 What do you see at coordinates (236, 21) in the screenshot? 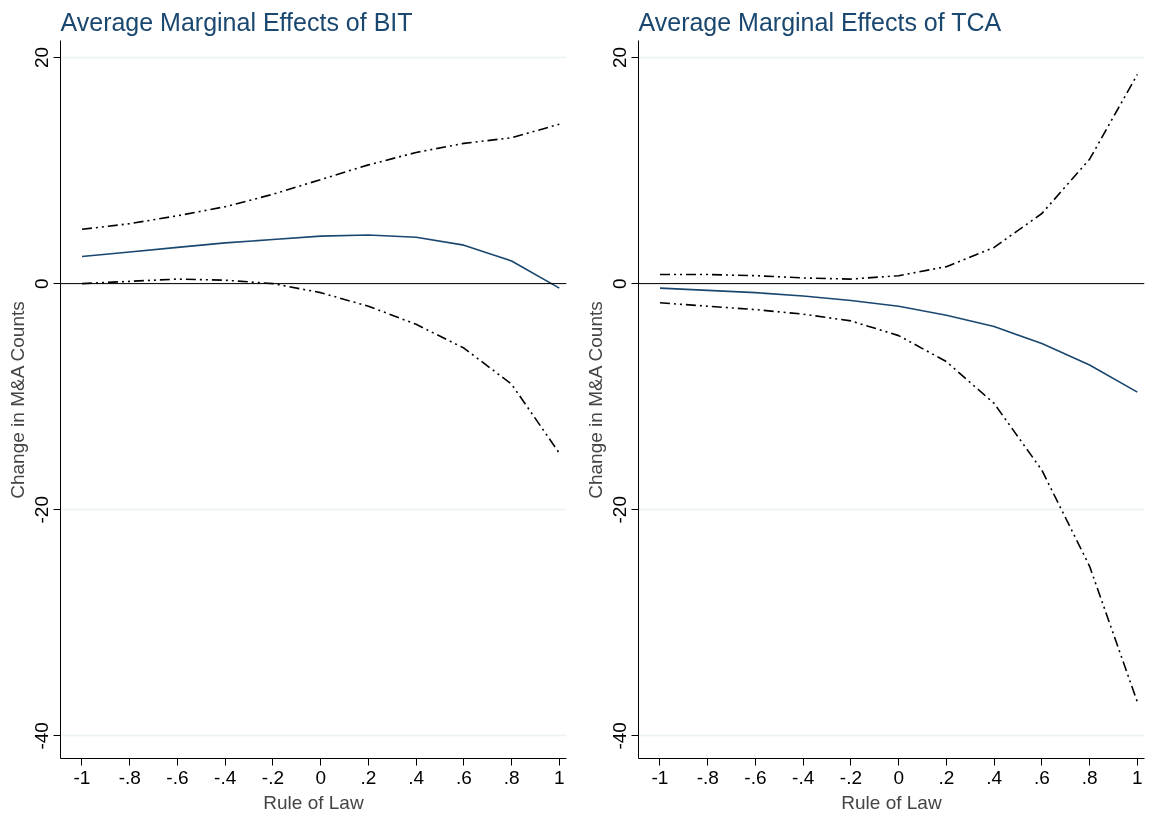
I see `chart-title: Average Marginal Effects of BIT` at bounding box center [236, 21].